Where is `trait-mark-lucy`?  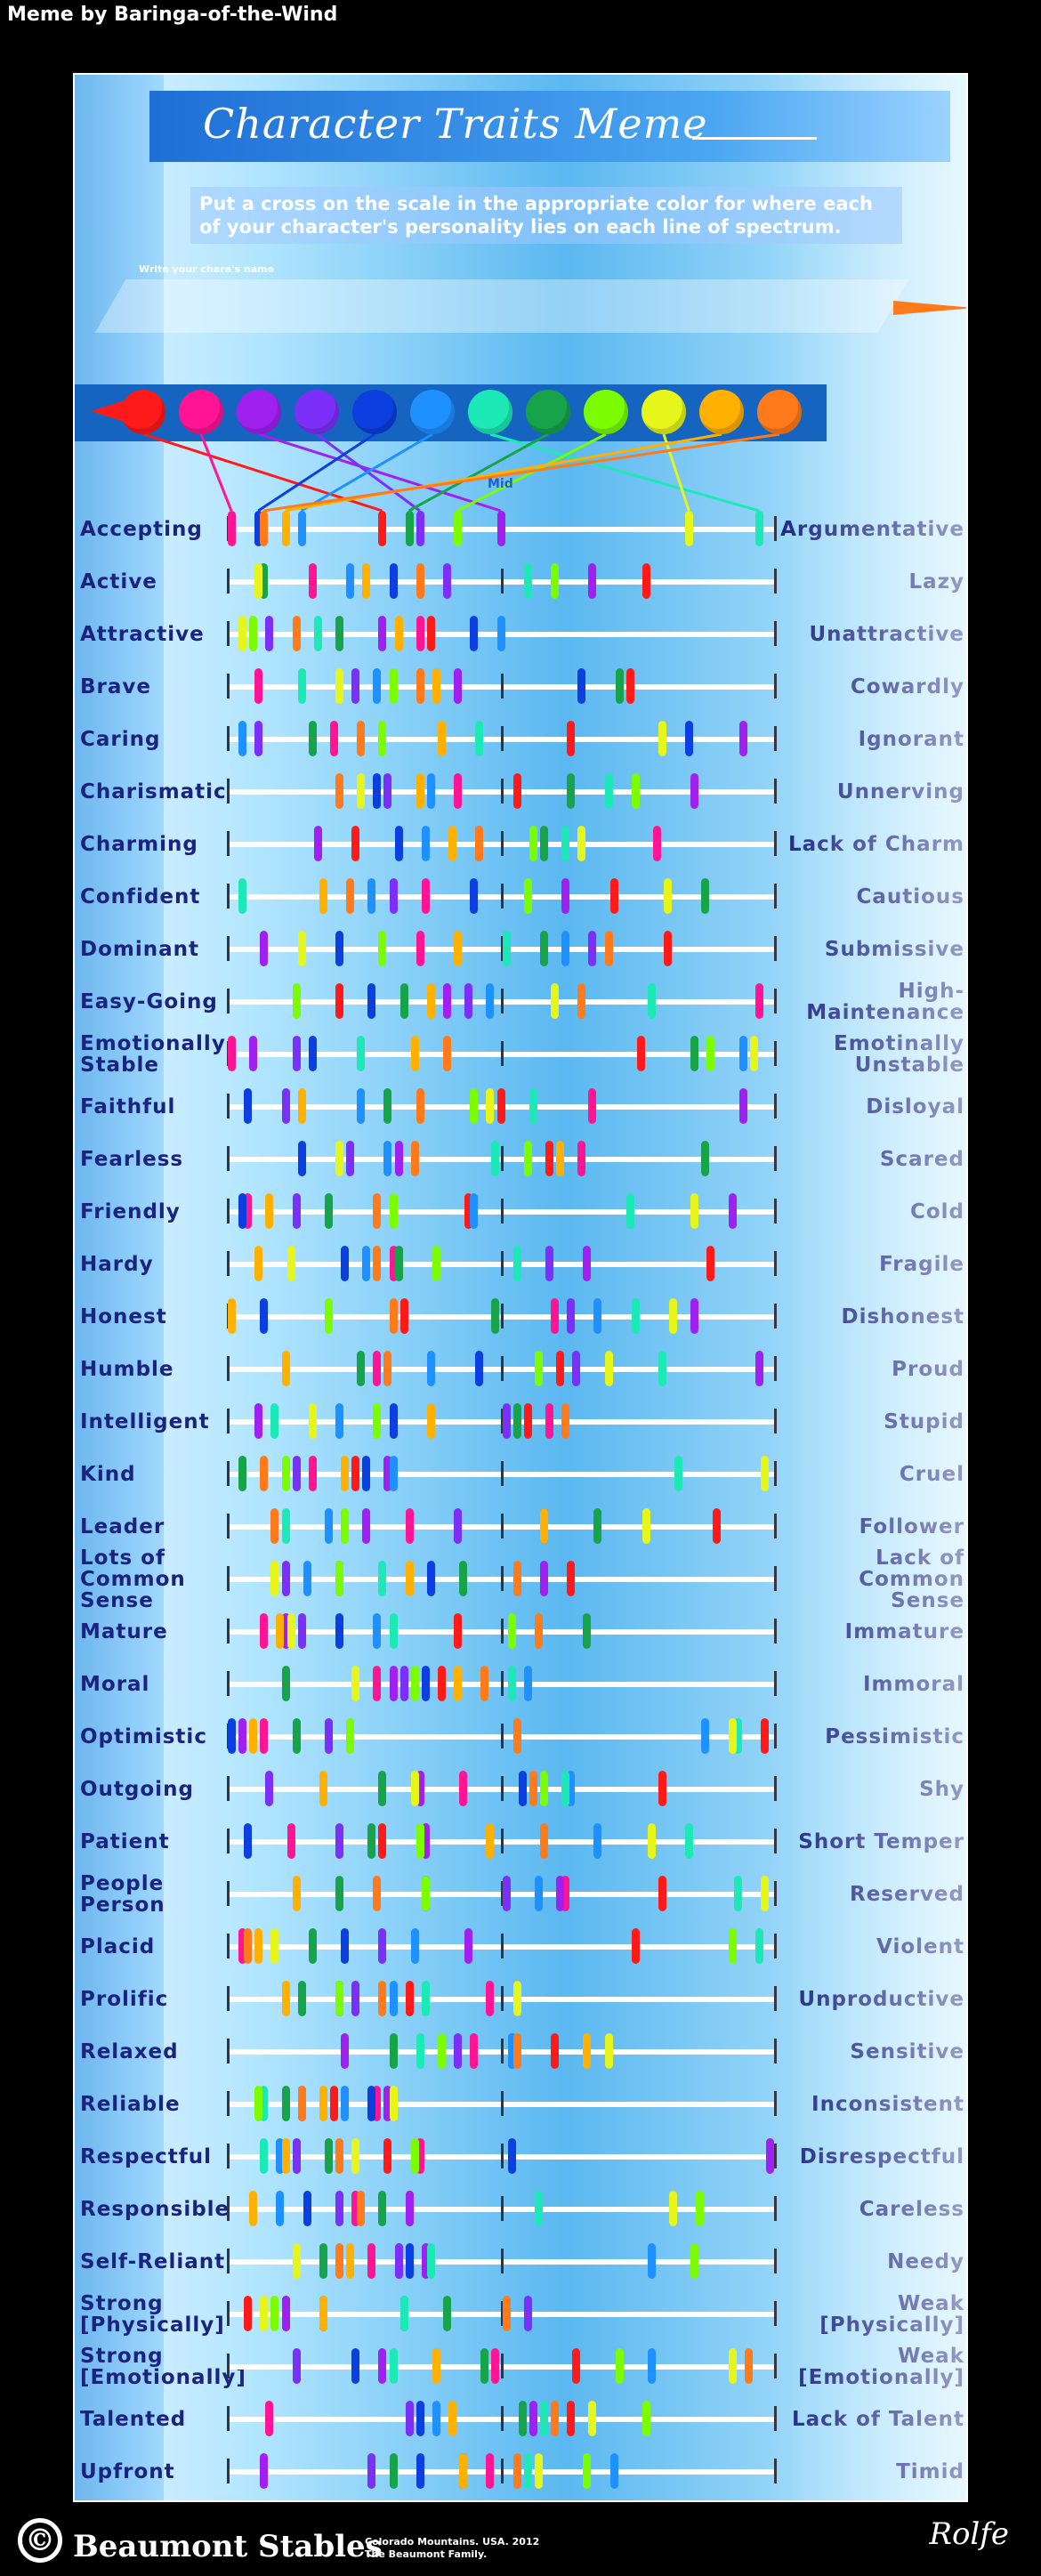 trait-mark-lucy is located at coordinates (285, 2103).